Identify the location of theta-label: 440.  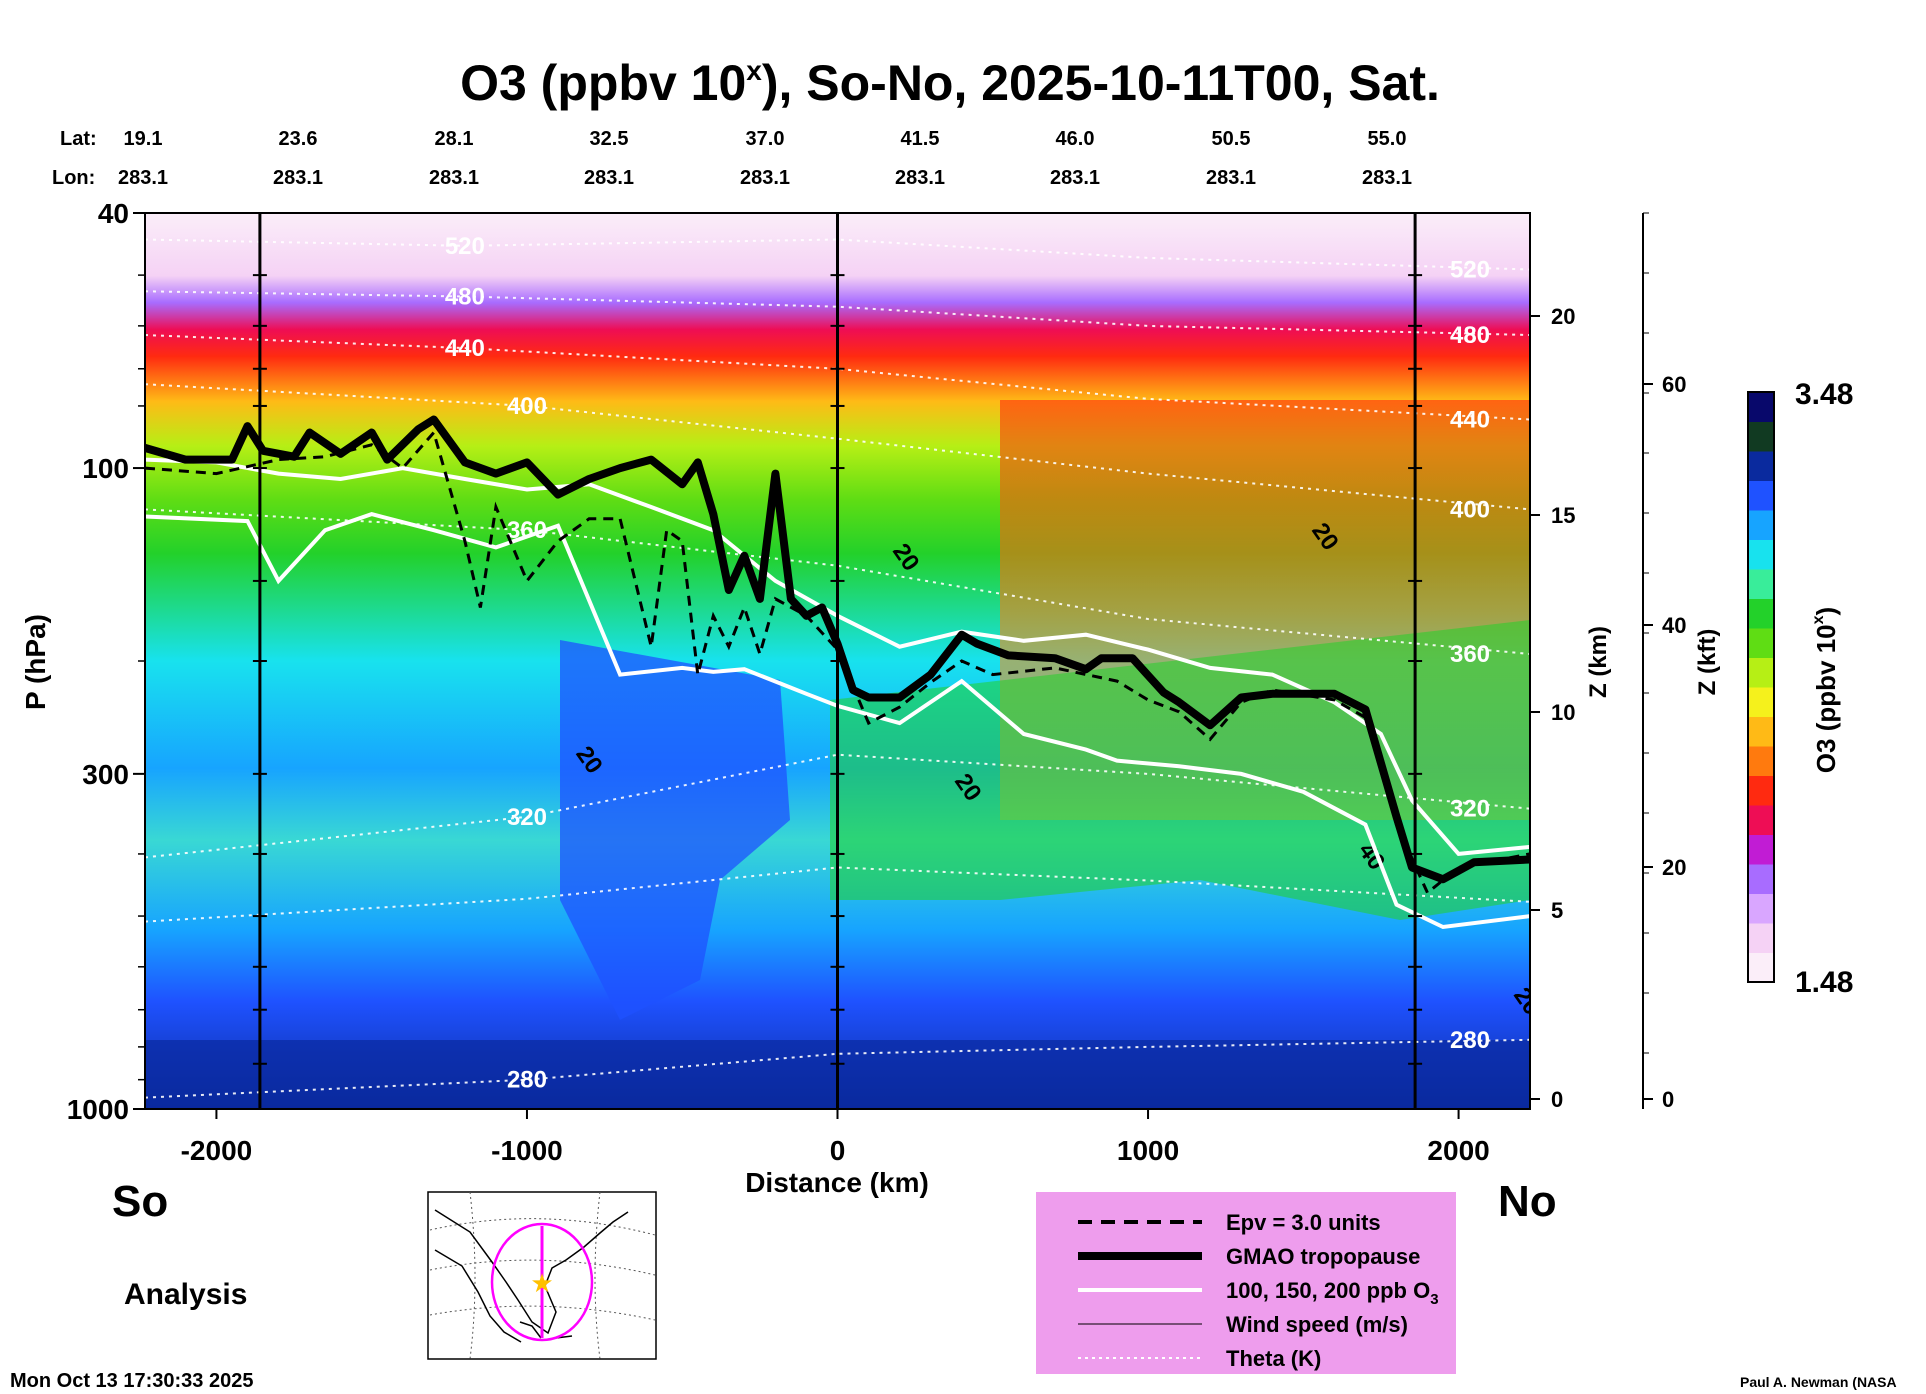
(1470, 420).